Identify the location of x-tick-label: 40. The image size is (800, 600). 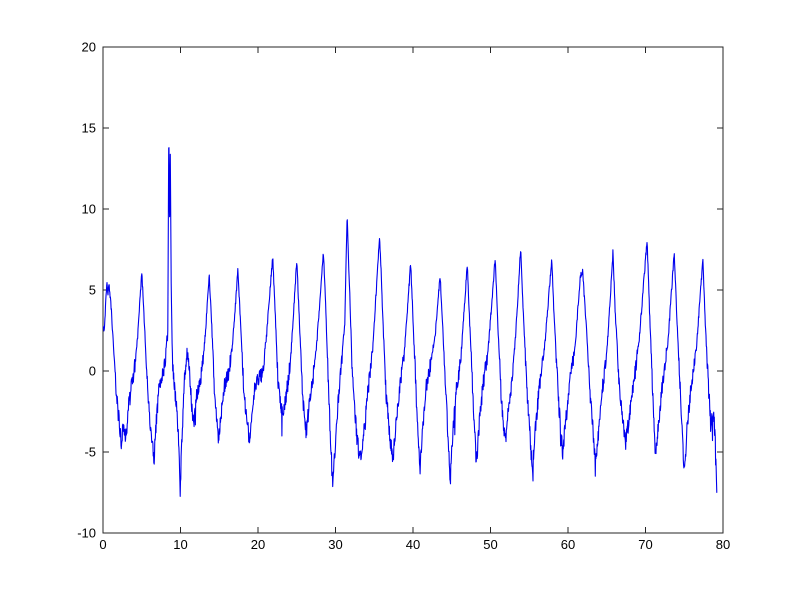
(413, 544).